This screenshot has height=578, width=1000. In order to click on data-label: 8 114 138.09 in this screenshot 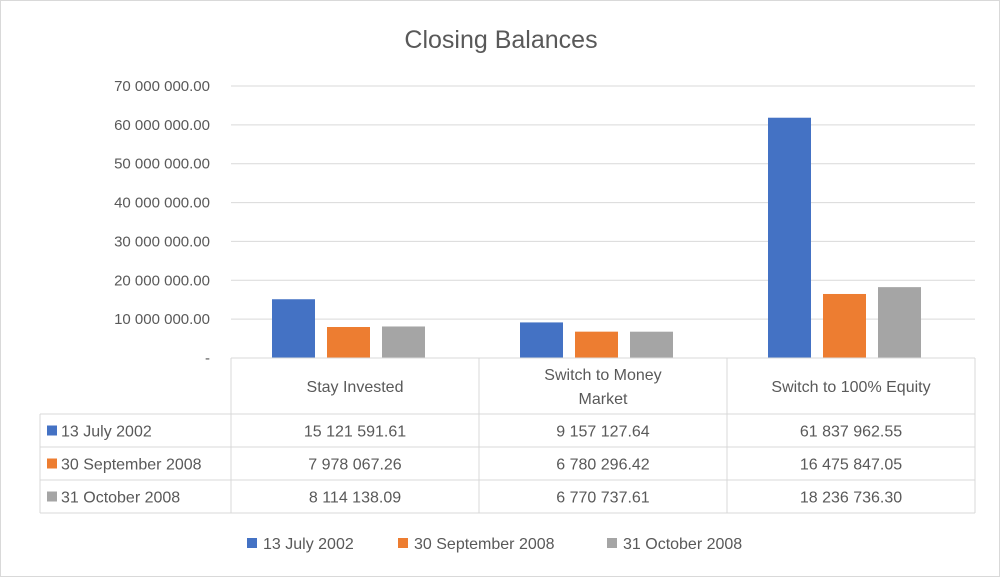, I will do `click(355, 498)`.